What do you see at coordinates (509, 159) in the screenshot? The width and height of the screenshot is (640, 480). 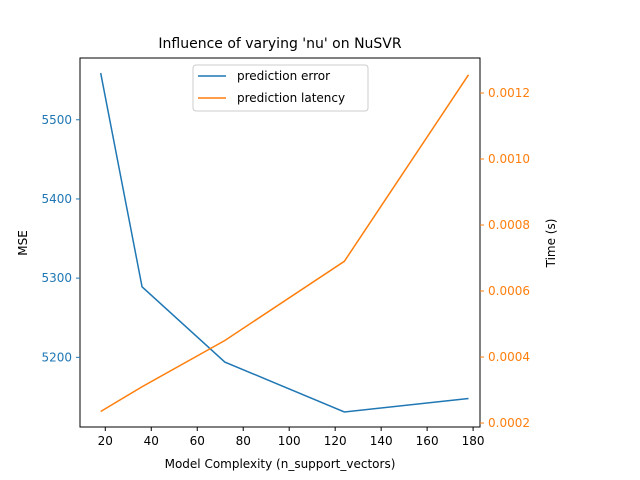 I see `y-right-tick-label: 0.0010` at bounding box center [509, 159].